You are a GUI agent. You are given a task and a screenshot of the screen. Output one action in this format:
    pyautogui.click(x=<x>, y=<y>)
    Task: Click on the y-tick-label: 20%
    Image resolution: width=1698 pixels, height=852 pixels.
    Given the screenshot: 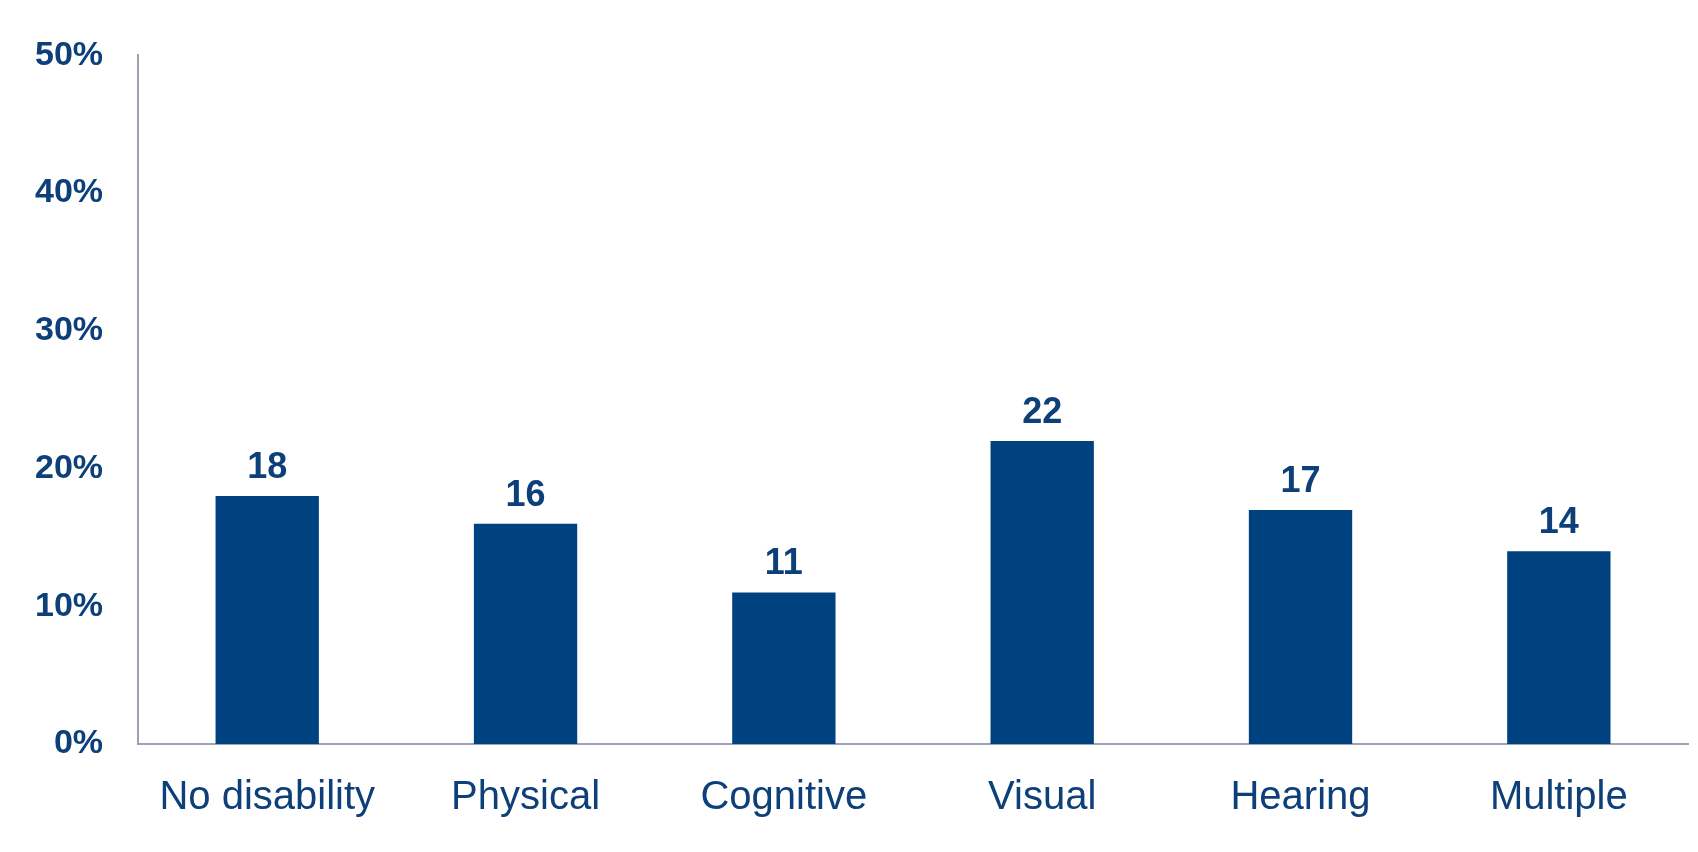 What is the action you would take?
    pyautogui.click(x=69, y=465)
    